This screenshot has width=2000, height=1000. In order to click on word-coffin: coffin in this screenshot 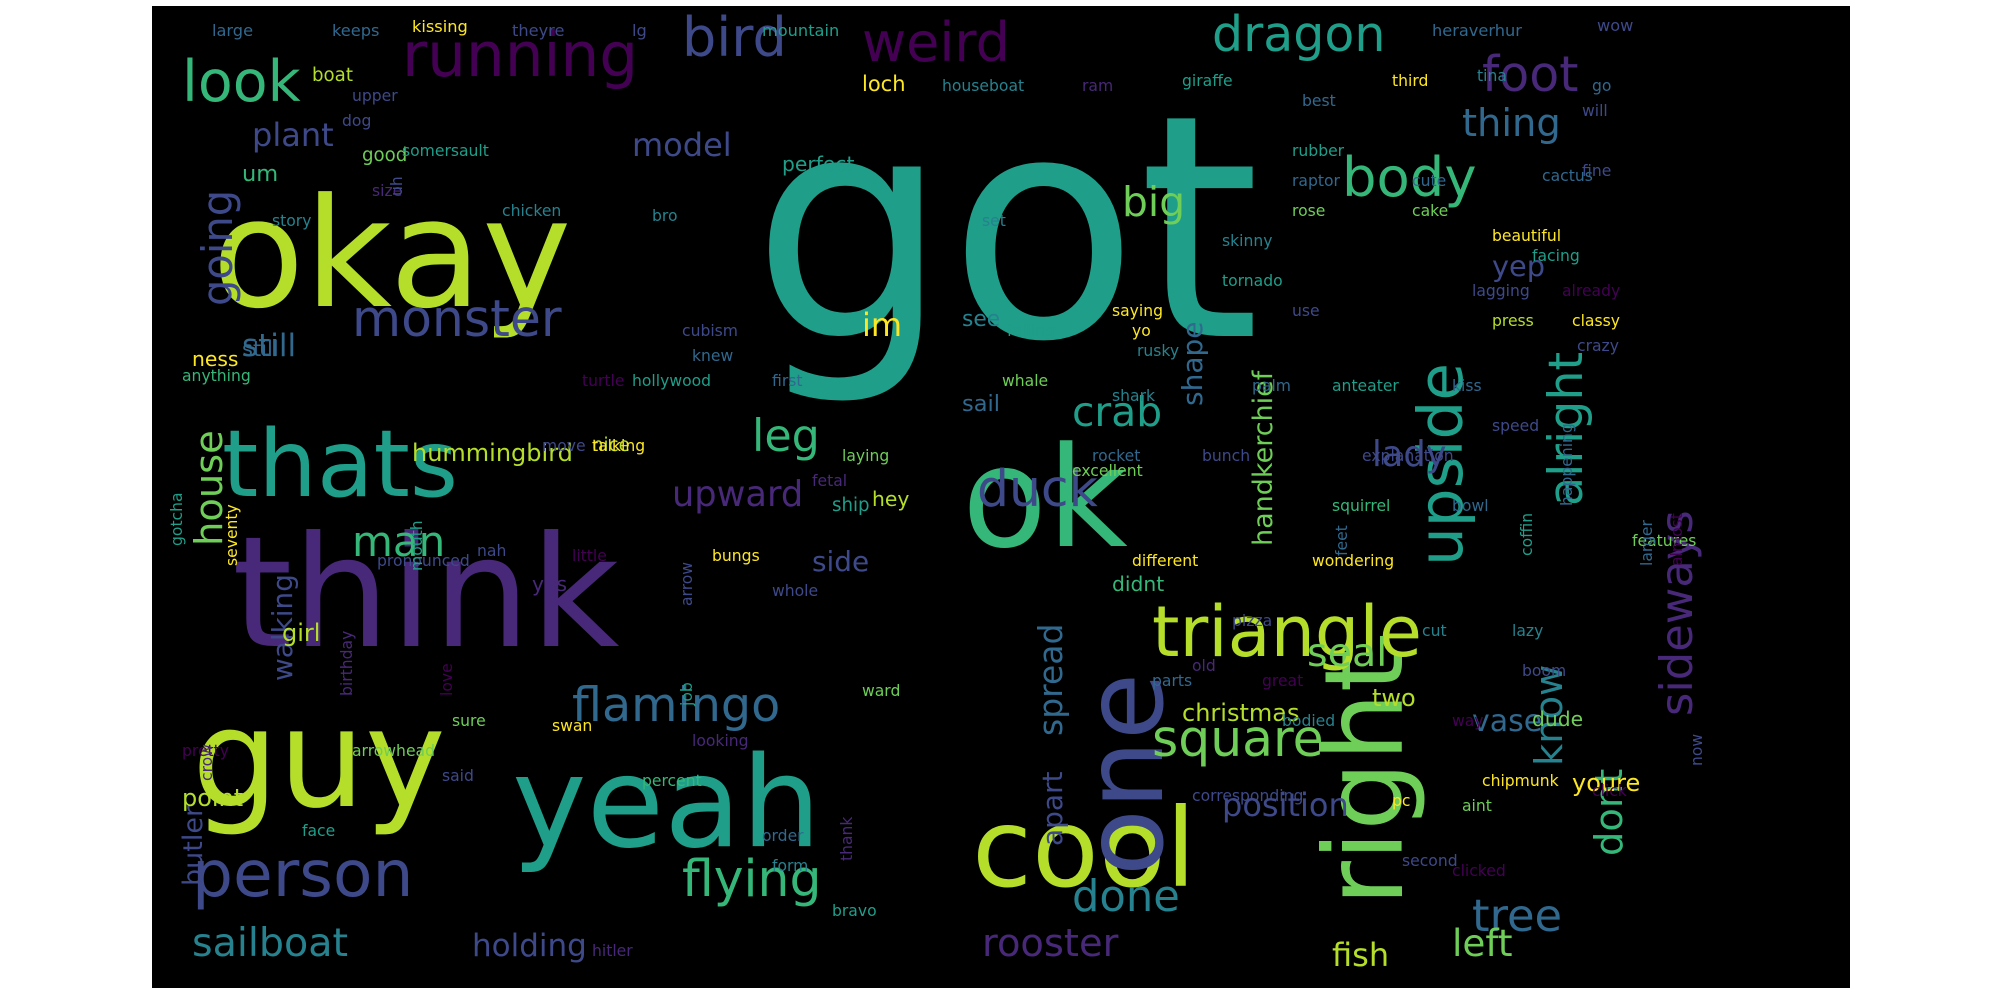, I will do `click(1527, 534)`.